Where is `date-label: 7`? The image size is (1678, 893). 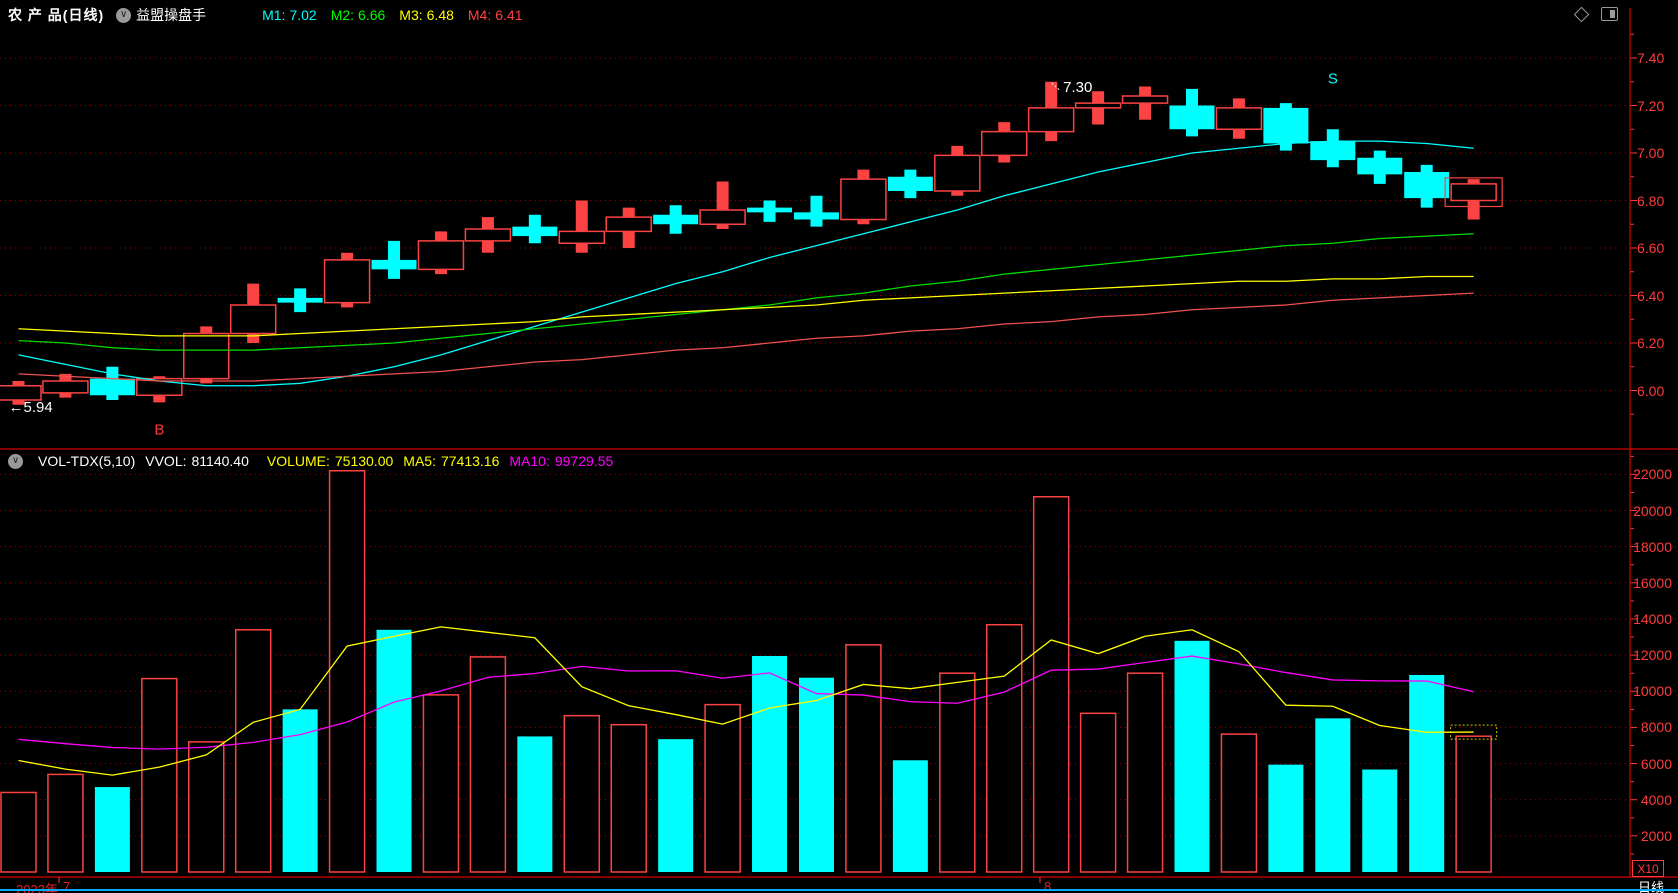
date-label: 7 is located at coordinates (67, 886).